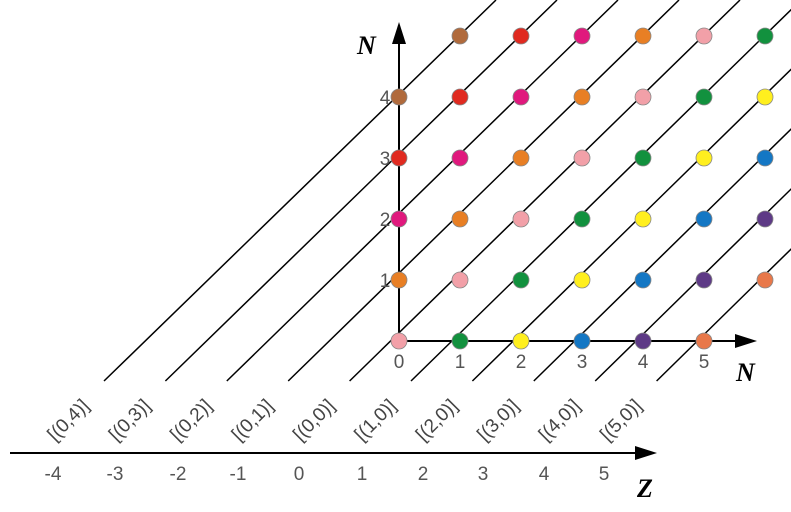 This screenshot has height=512, width=791. Describe the element at coordinates (560, 421) in the screenshot. I see `class-label: [(4,0)]` at that location.